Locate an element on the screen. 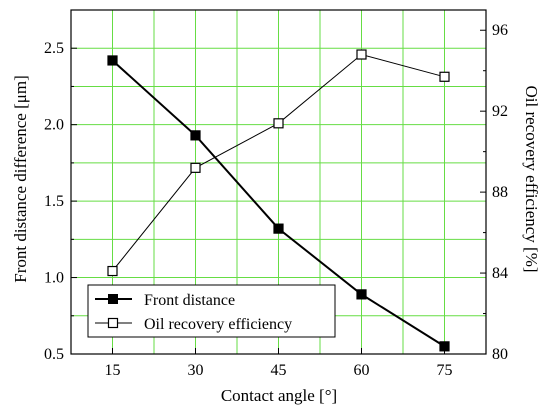 This screenshot has height=414, width=550. y-left-tick-label: 1.5 is located at coordinates (54, 201).